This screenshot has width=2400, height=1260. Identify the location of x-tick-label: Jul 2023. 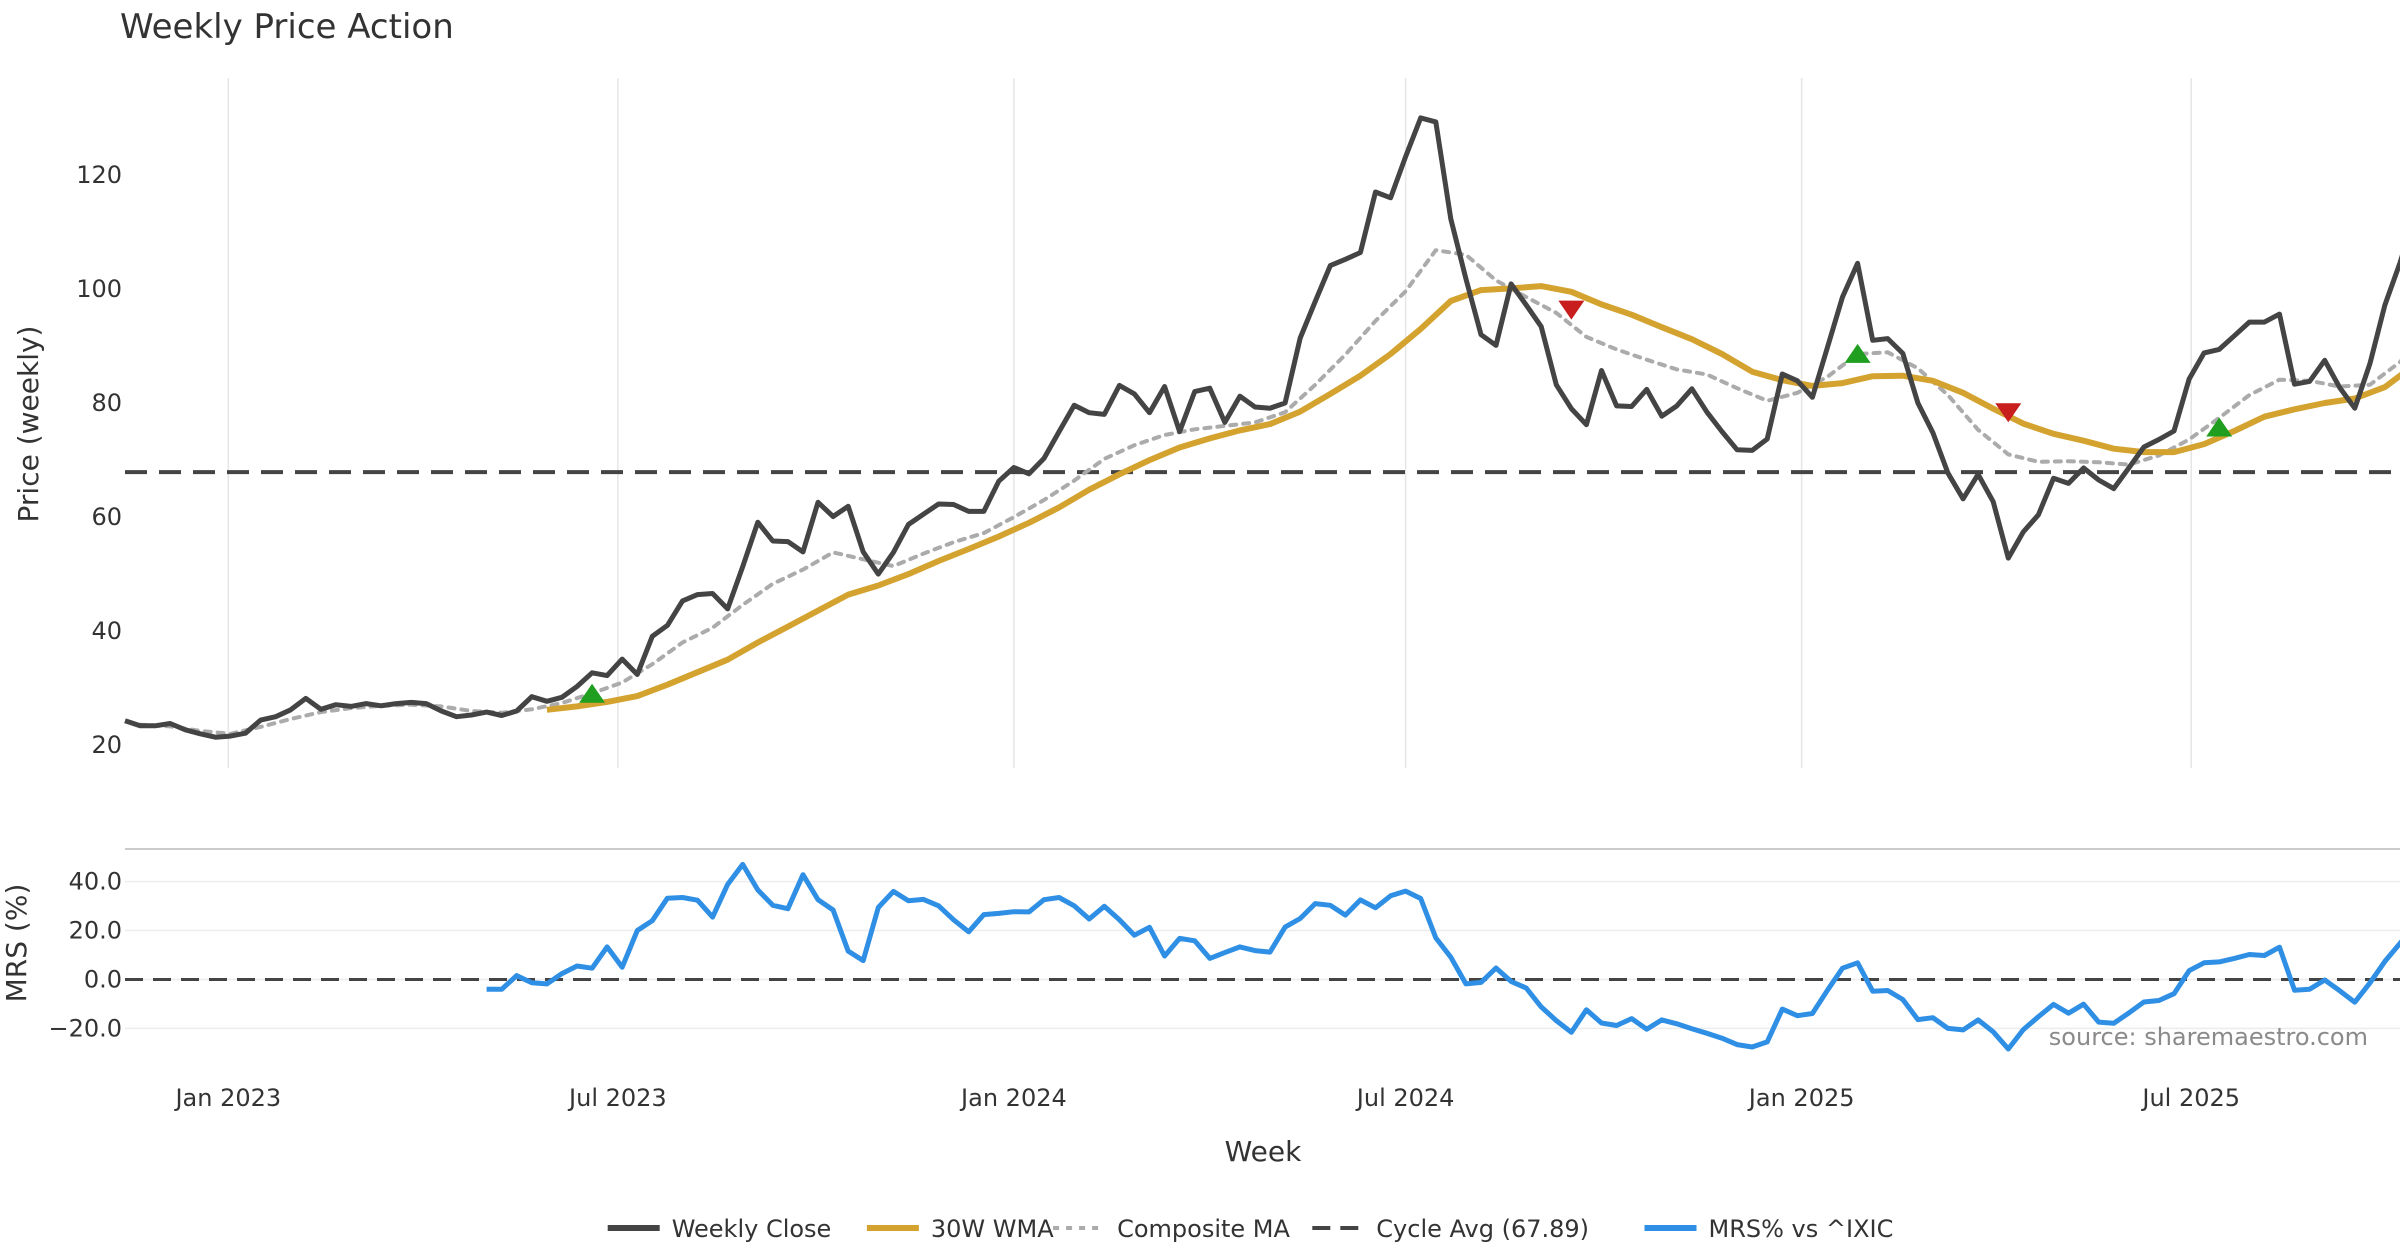
(617, 1098).